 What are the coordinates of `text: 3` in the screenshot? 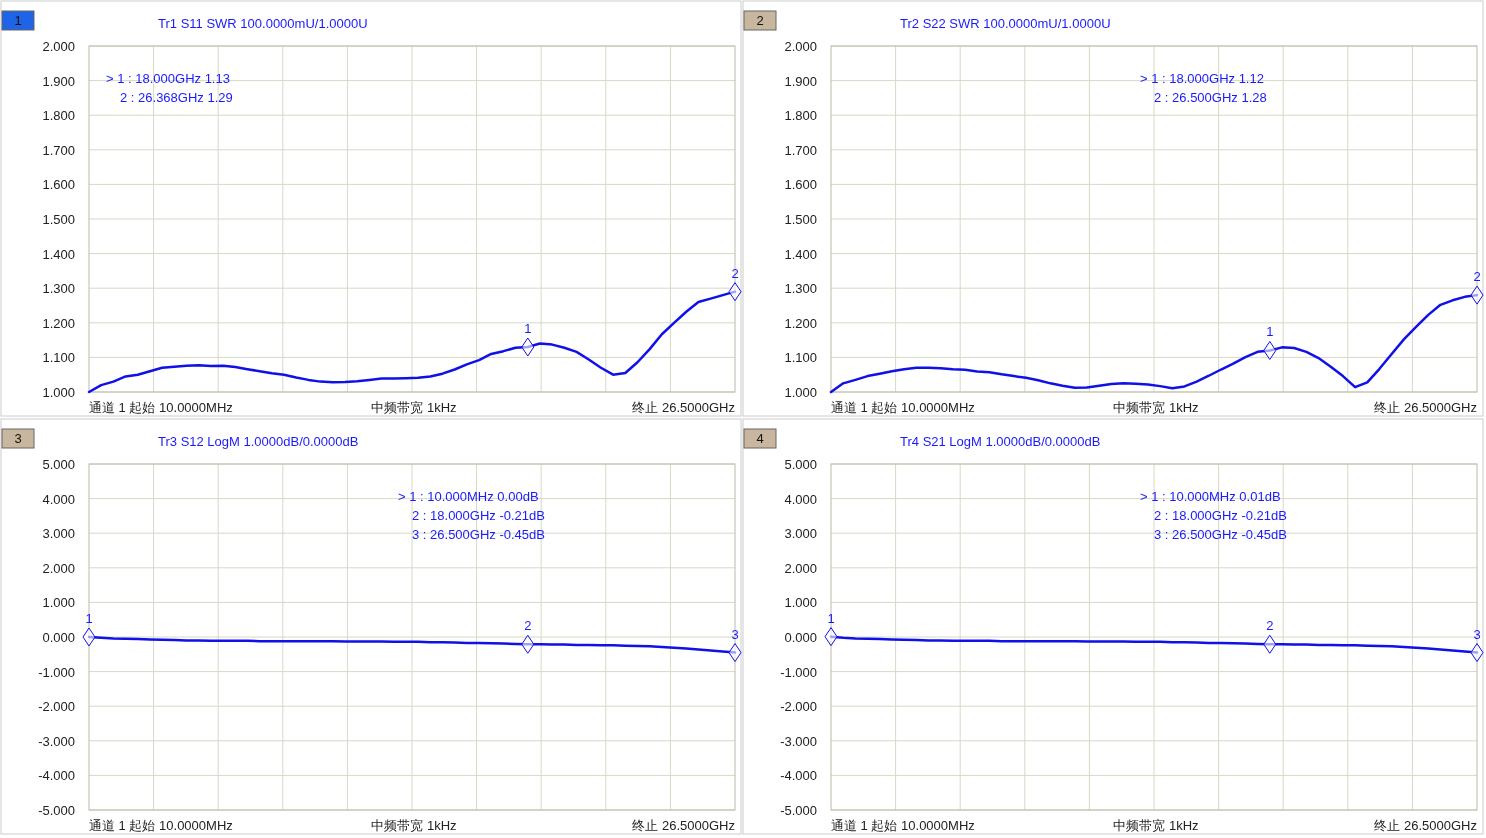 It's located at (18, 438).